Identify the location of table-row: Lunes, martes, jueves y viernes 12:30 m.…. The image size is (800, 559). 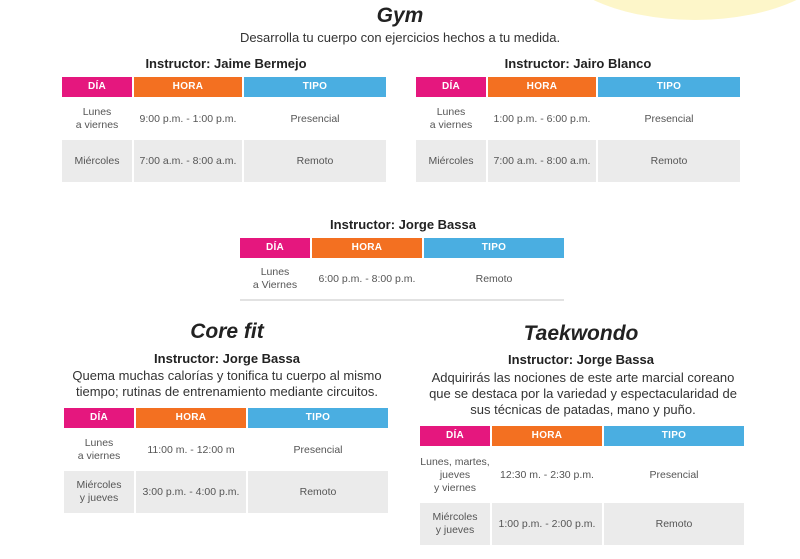
(582, 475).